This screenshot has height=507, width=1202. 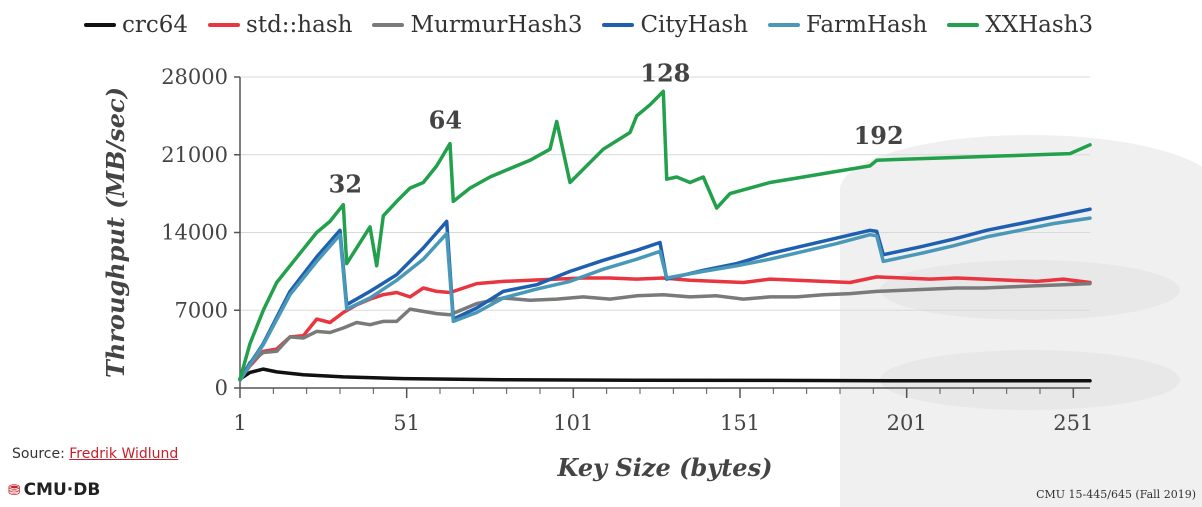 I want to click on x-tick-label: 151, so click(x=740, y=423).